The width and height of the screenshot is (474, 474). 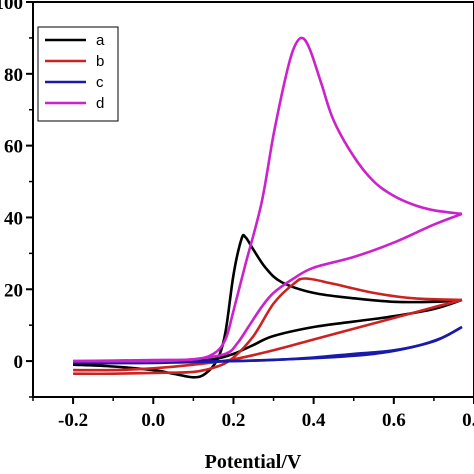 I want to click on y-tick-label: 100, so click(x=11, y=7).